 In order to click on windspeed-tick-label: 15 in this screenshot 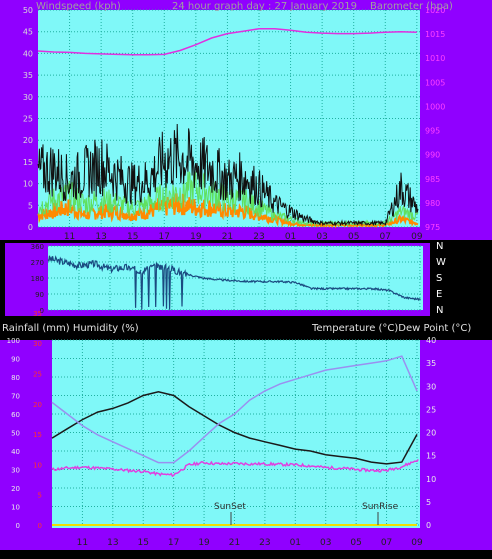, I will do `click(28, 162)`.